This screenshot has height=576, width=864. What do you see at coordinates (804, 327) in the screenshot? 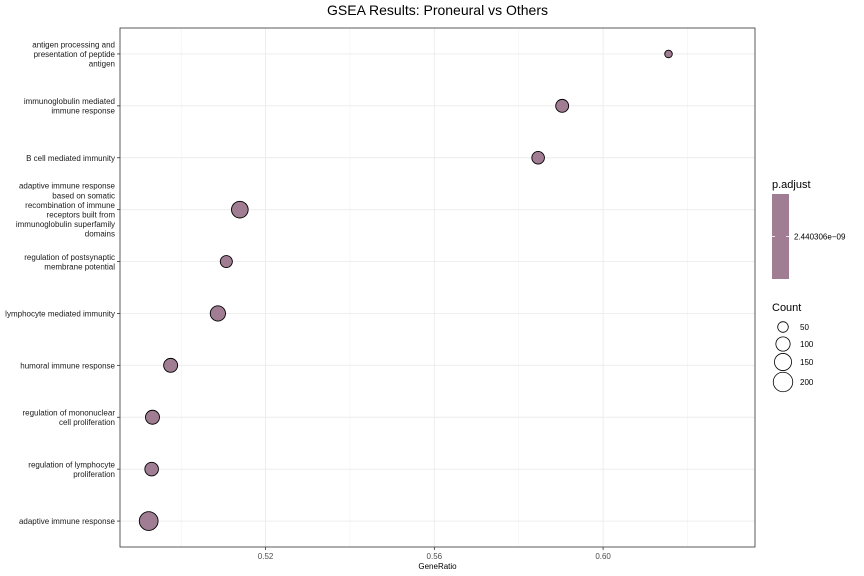
I see `legend-count-label: 50` at bounding box center [804, 327].